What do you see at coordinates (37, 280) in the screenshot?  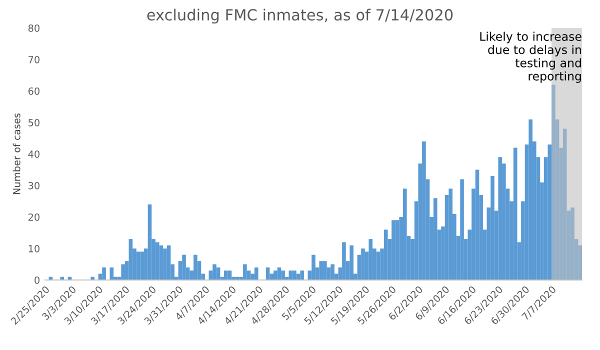 I see `y-tick-label: 0` at bounding box center [37, 280].